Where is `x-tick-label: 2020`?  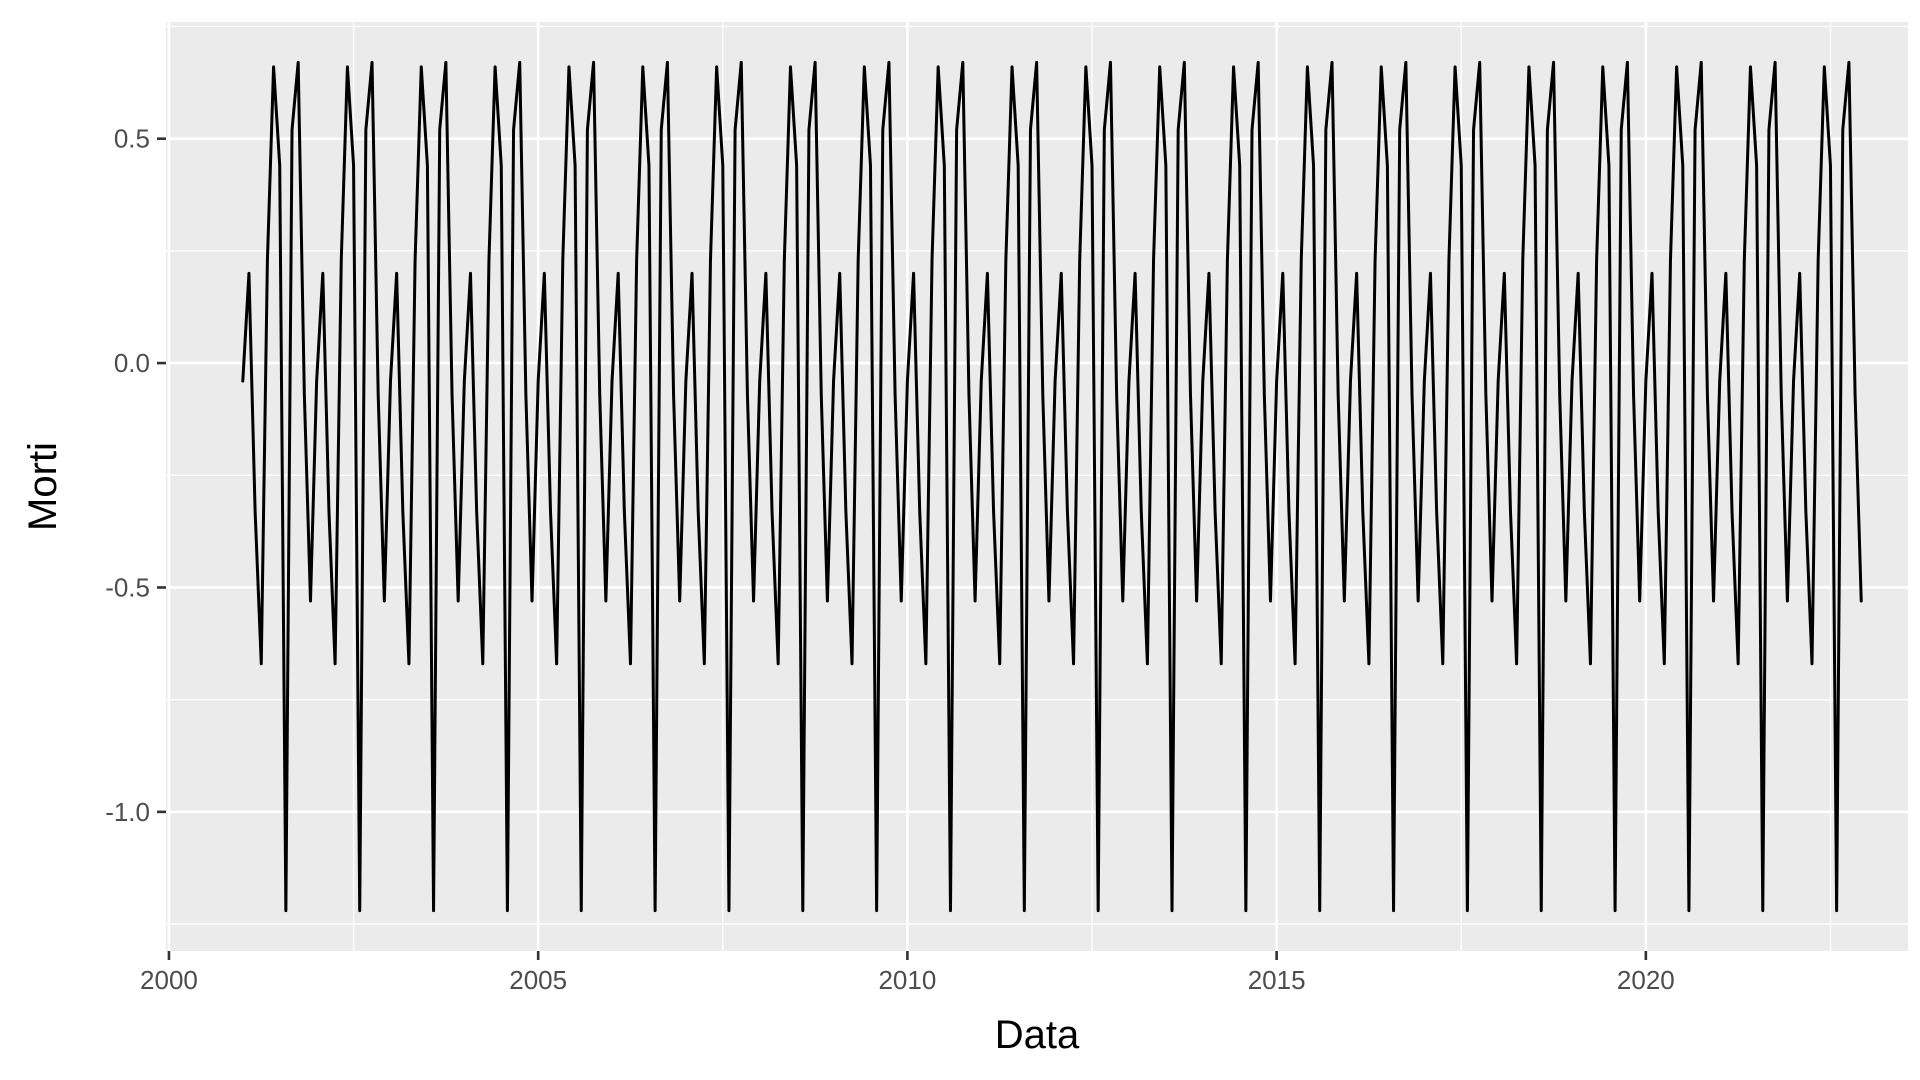
x-tick-label: 2020 is located at coordinates (1646, 980).